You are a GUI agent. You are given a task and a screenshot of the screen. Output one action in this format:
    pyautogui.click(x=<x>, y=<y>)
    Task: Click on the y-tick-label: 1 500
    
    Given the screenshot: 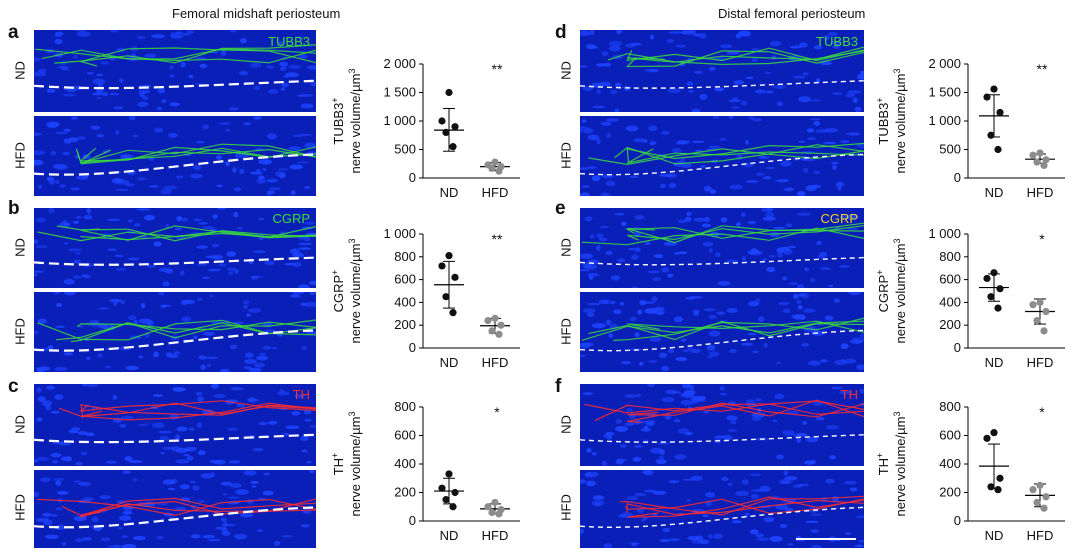 What is the action you would take?
    pyautogui.click(x=399, y=92)
    